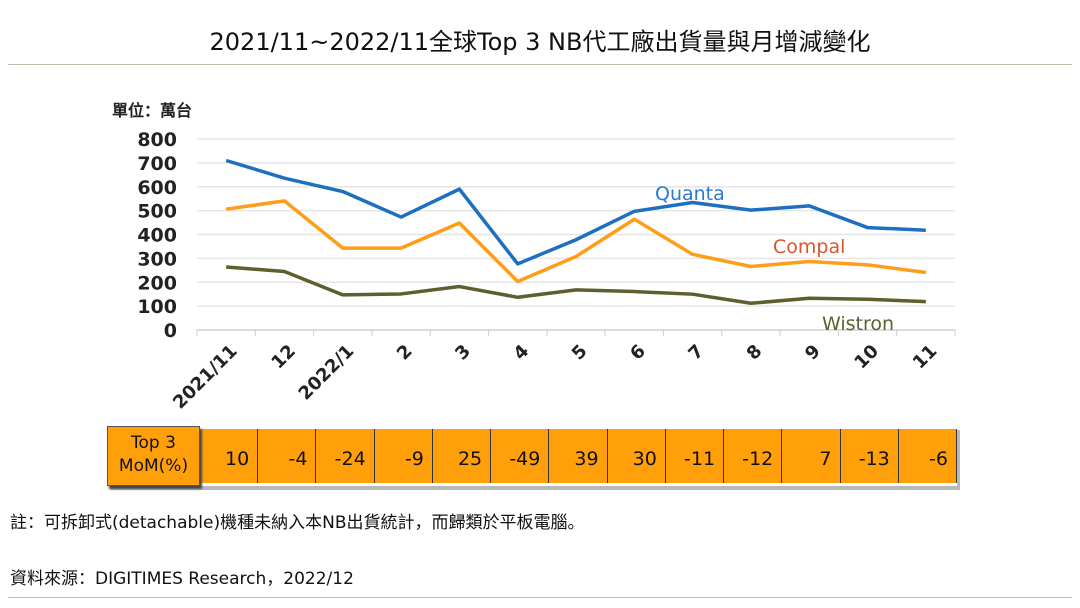 The image size is (1080, 608). I want to click on x-tick-label: 3, so click(463, 353).